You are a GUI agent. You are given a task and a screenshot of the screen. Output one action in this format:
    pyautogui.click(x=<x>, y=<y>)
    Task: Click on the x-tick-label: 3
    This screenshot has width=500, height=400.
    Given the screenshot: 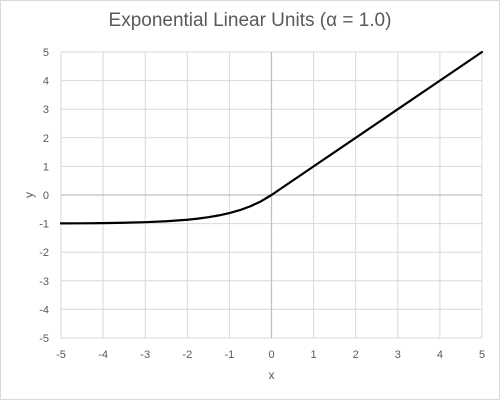 What is the action you would take?
    pyautogui.click(x=398, y=355)
    